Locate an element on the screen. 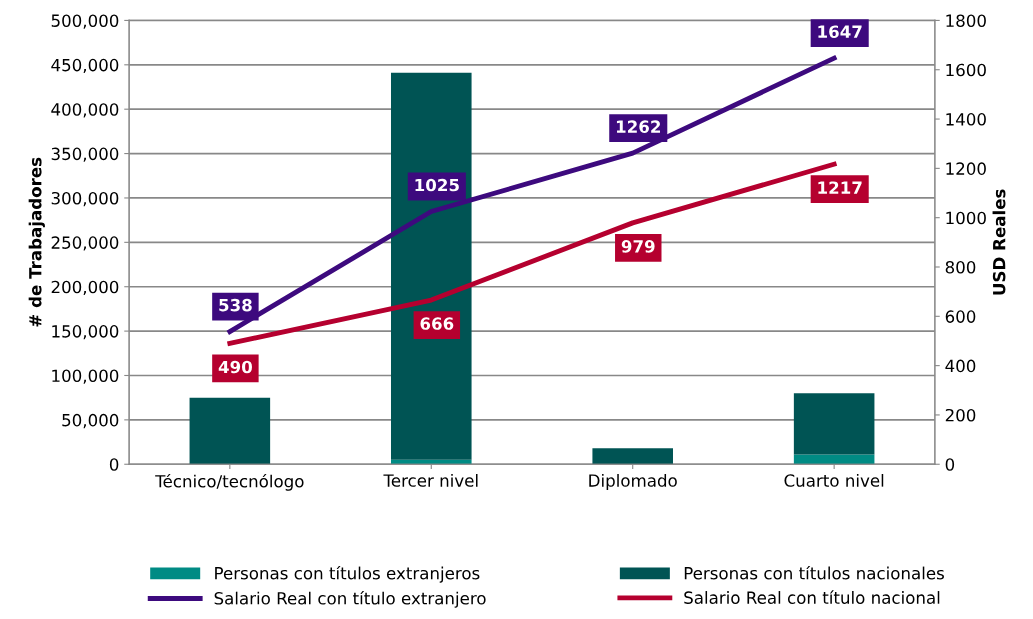 The image size is (1033, 619). data-label: 1647 is located at coordinates (840, 31).